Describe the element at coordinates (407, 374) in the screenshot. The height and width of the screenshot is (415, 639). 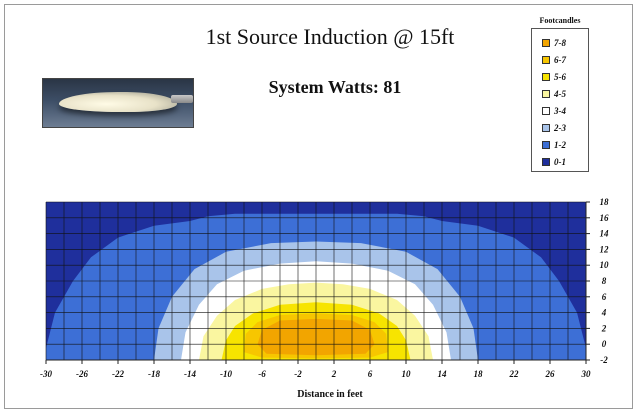
I see `x-tick-label: 10` at that location.